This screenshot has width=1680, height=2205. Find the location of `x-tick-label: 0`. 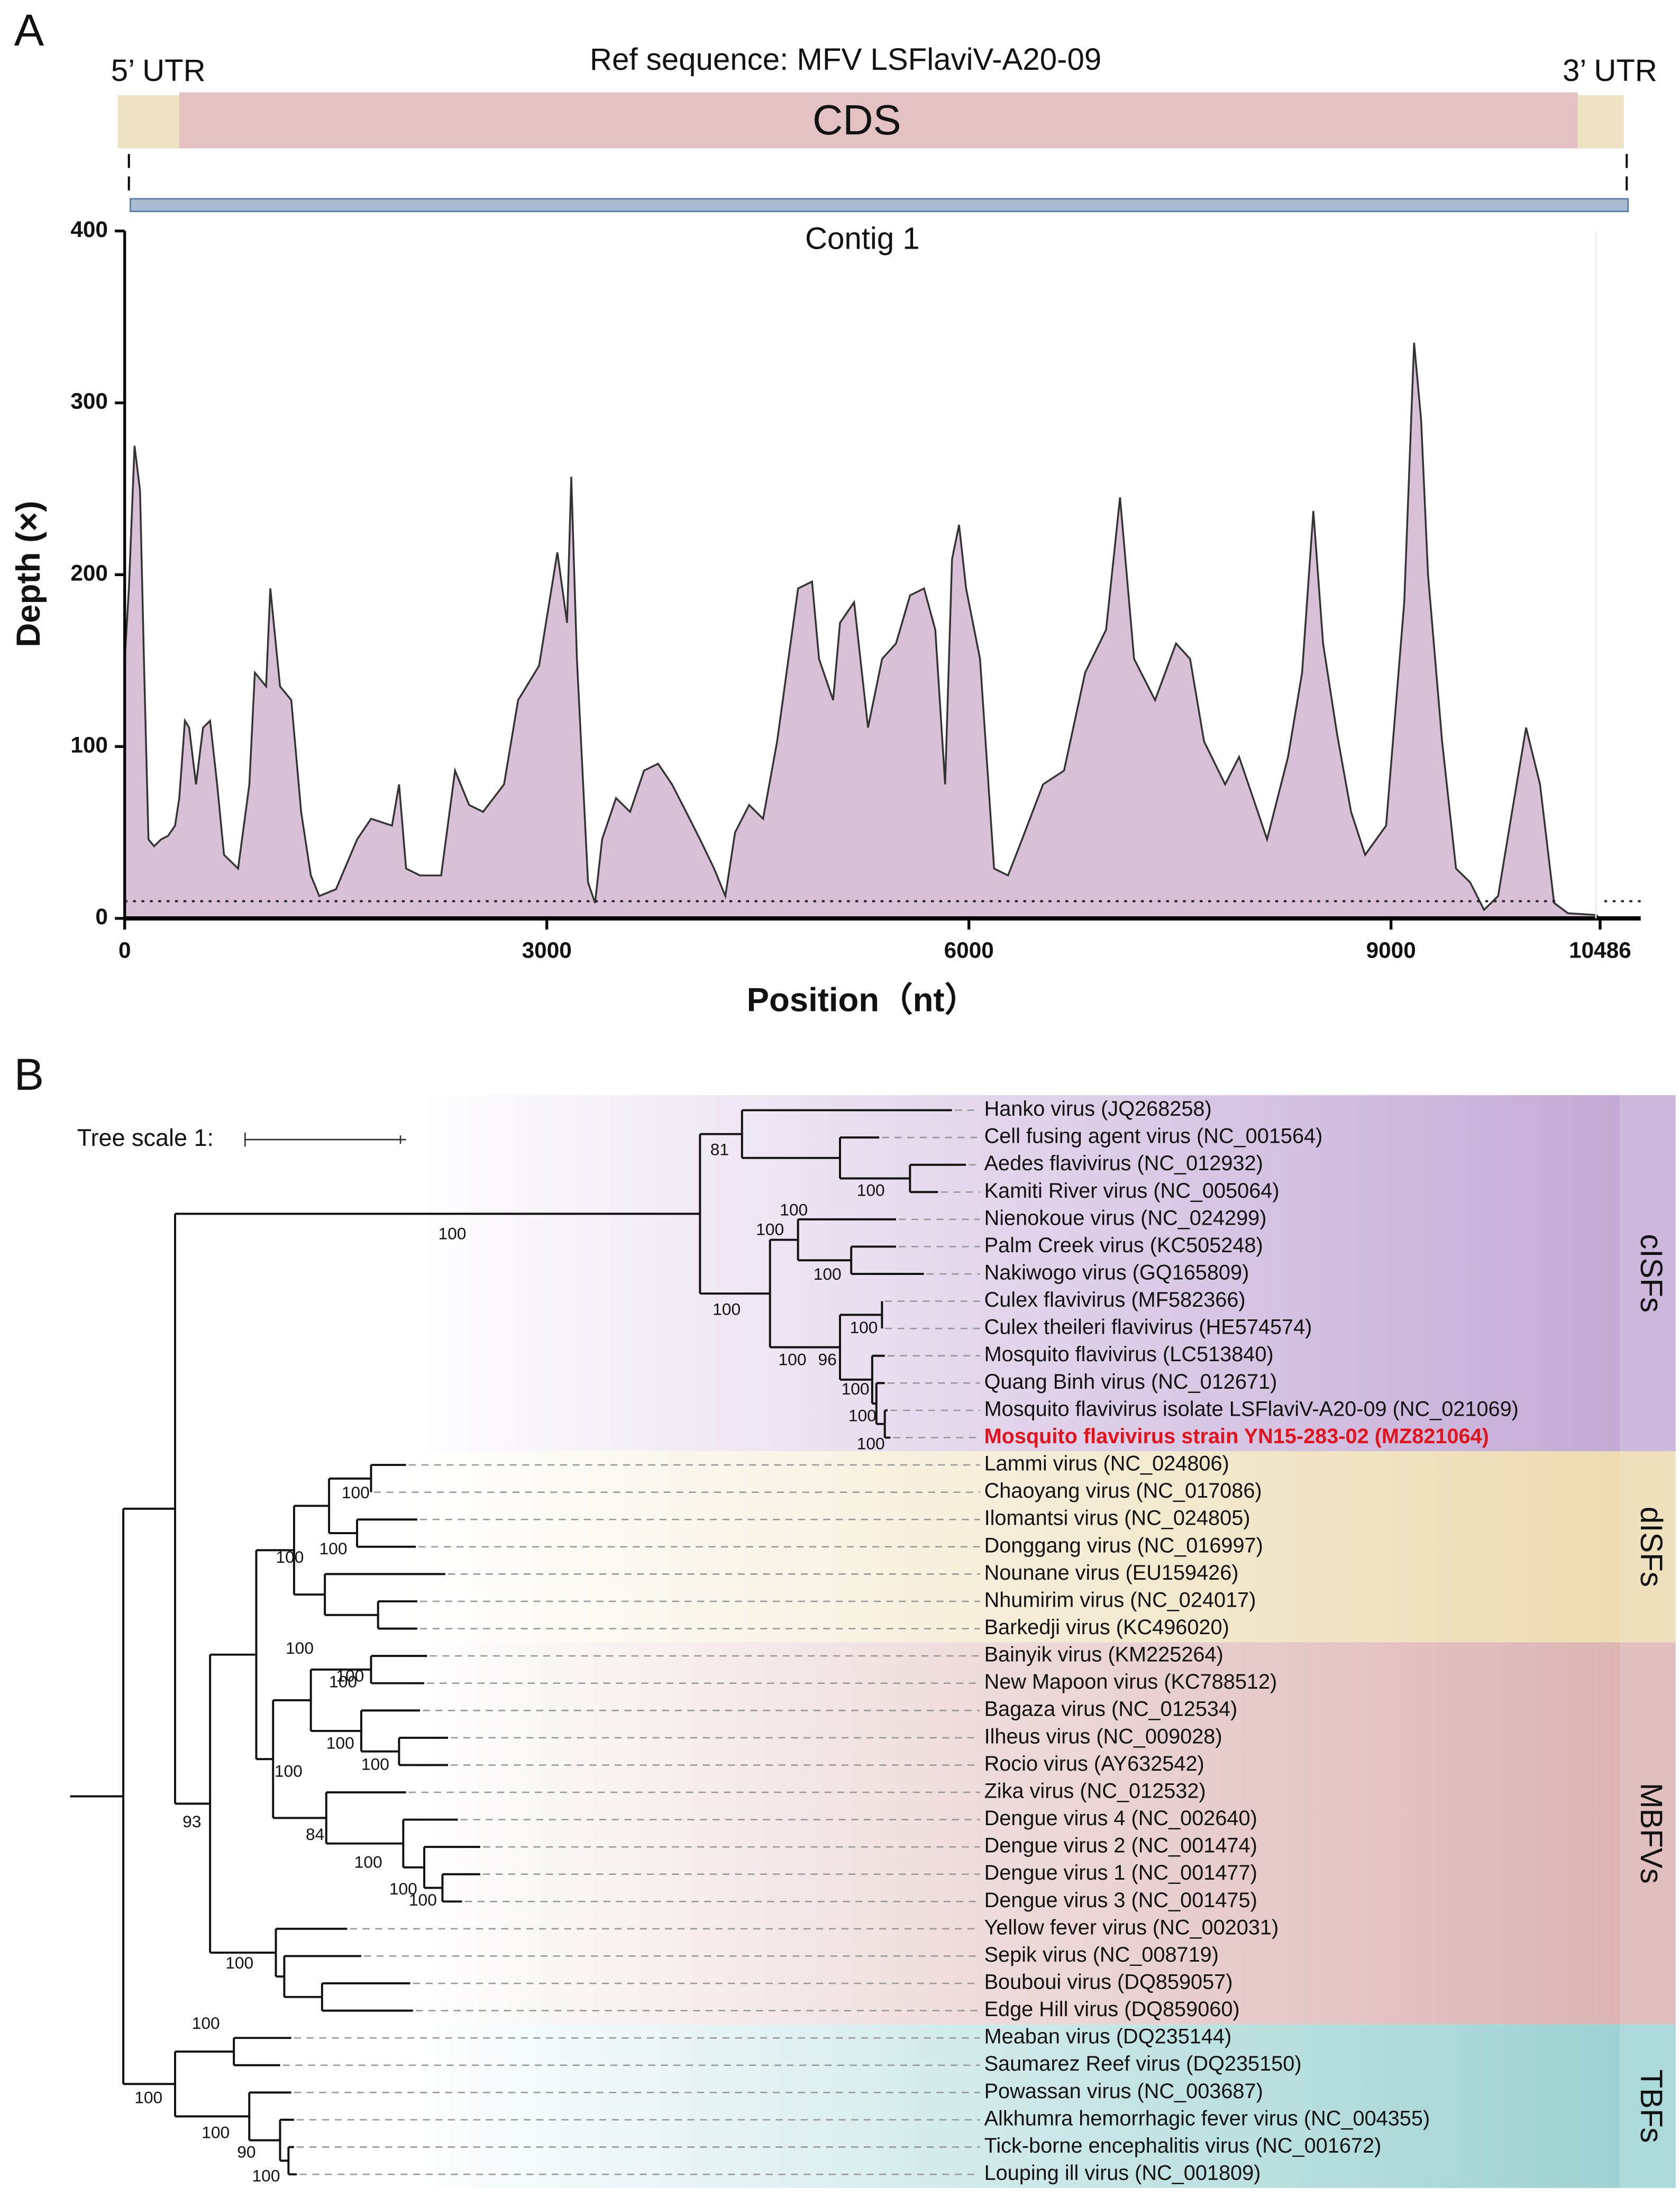

x-tick-label: 0 is located at coordinates (124, 950).